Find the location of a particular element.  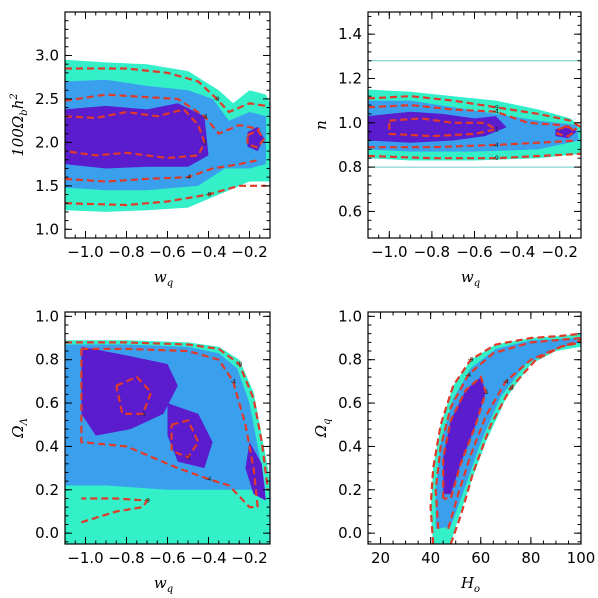

y-axis-label: n is located at coordinates (321, 125).